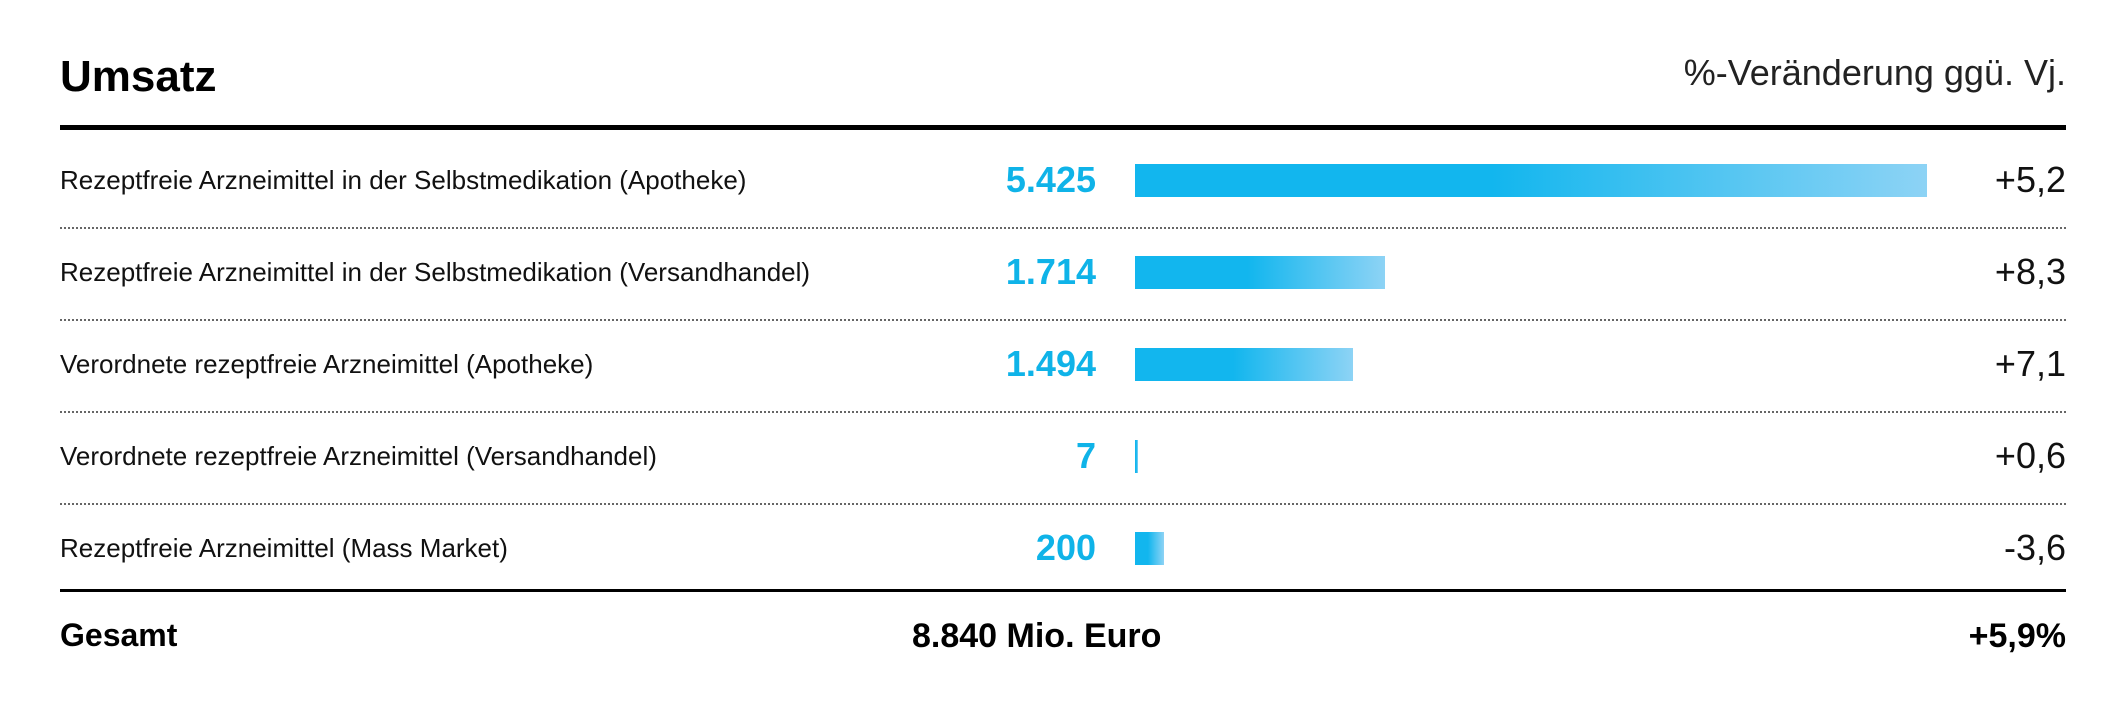 The height and width of the screenshot is (709, 2126). What do you see at coordinates (1050, 271) in the screenshot?
I see `bar-value-label: 1.714` at bounding box center [1050, 271].